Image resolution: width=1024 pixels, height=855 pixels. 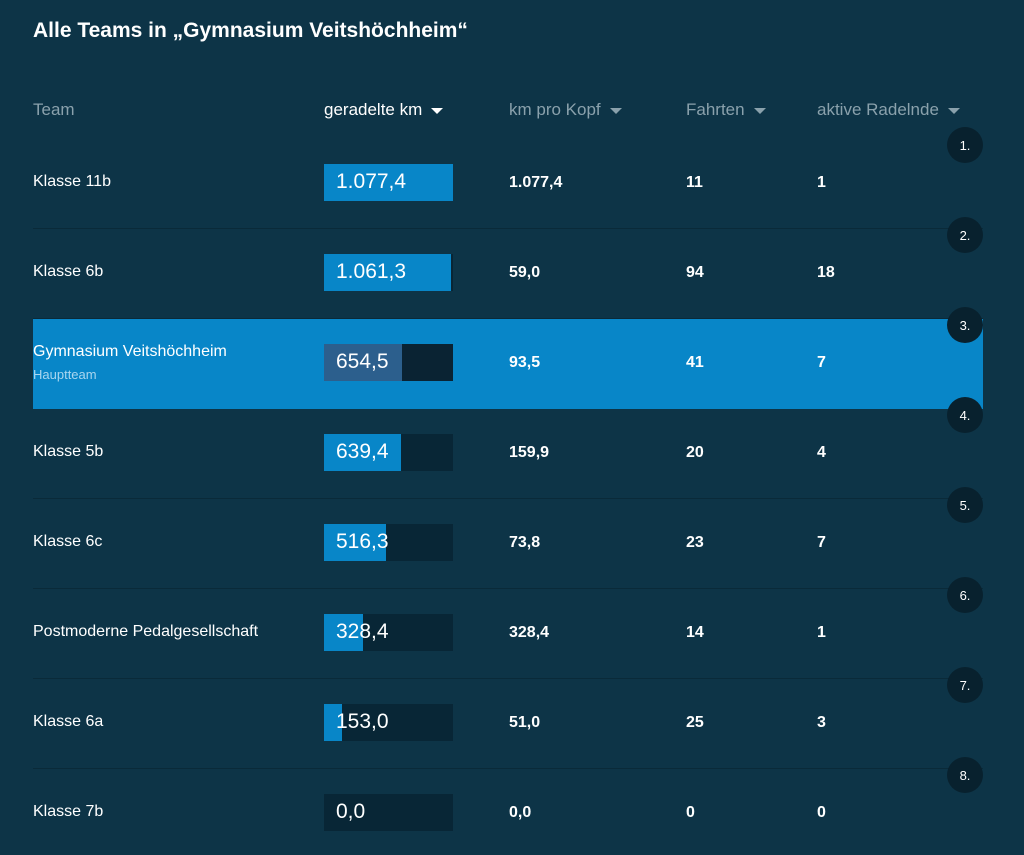 I want to click on km-value: 639,4, so click(x=362, y=451).